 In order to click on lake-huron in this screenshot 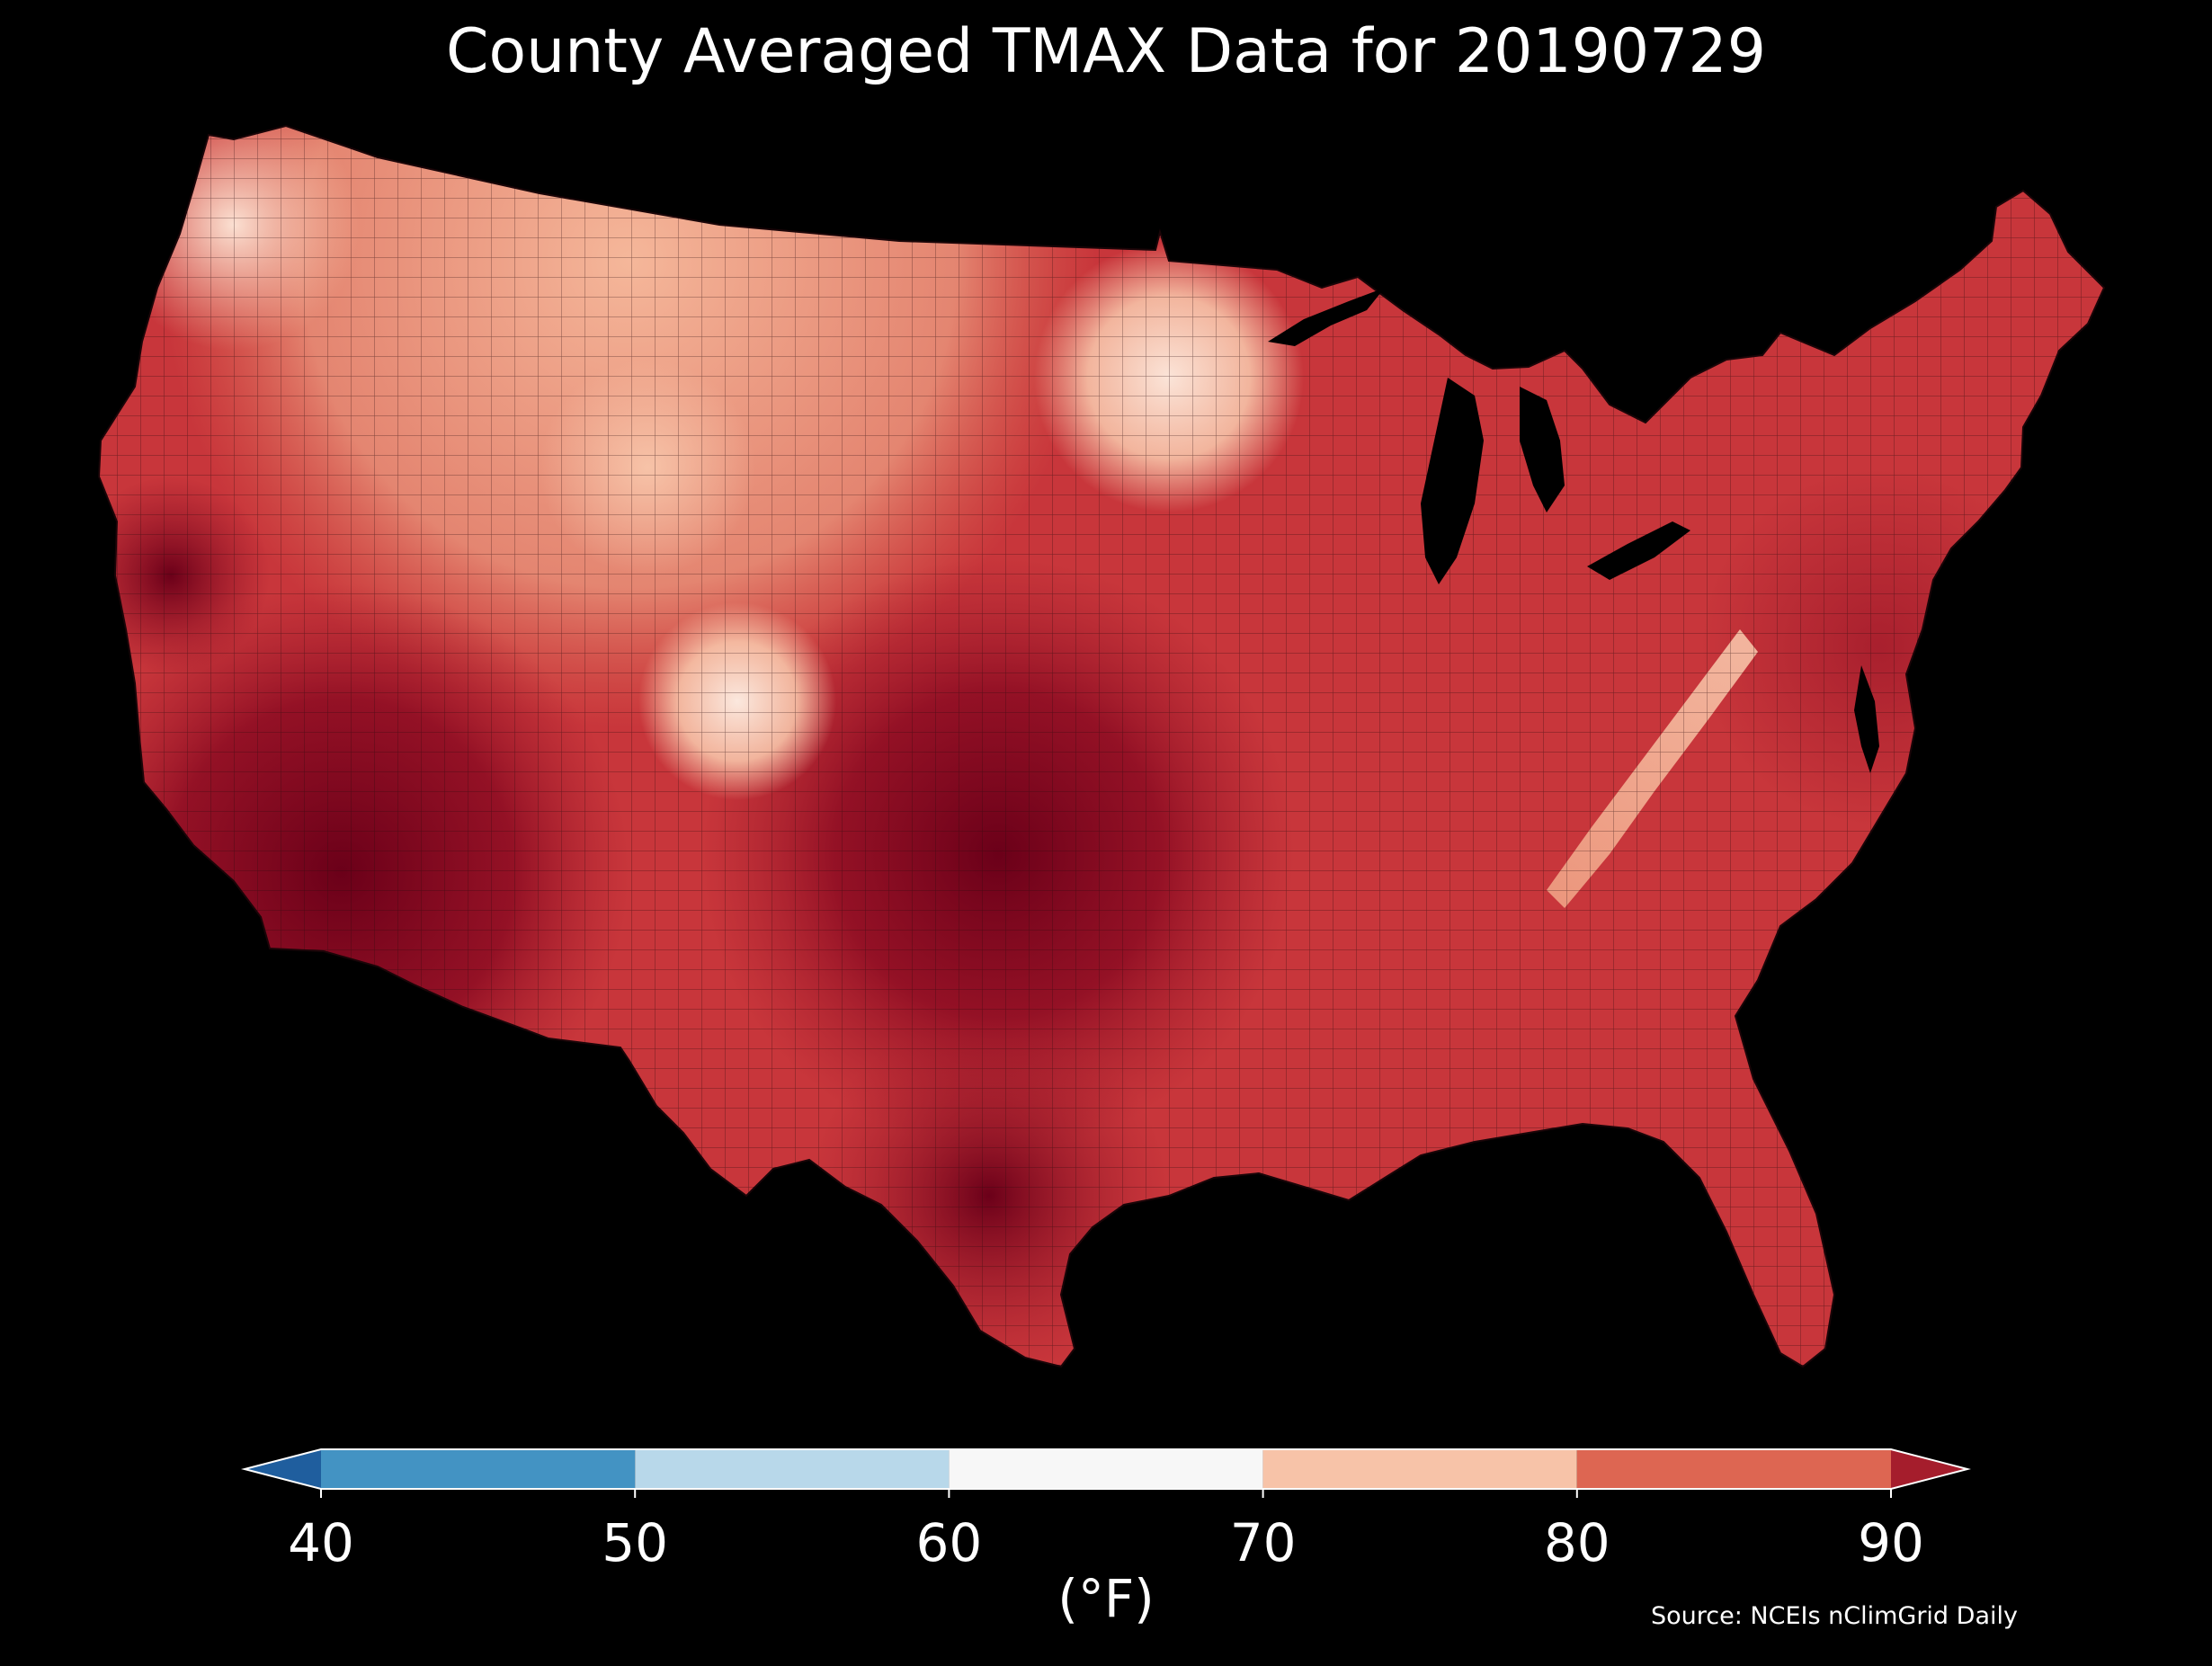, I will do `click(1542, 450)`.